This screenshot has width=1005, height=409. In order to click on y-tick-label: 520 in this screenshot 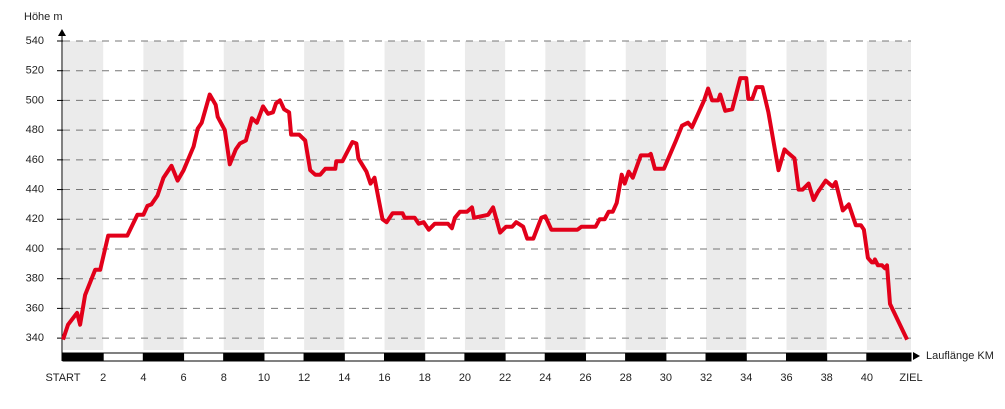, I will do `click(35, 71)`.